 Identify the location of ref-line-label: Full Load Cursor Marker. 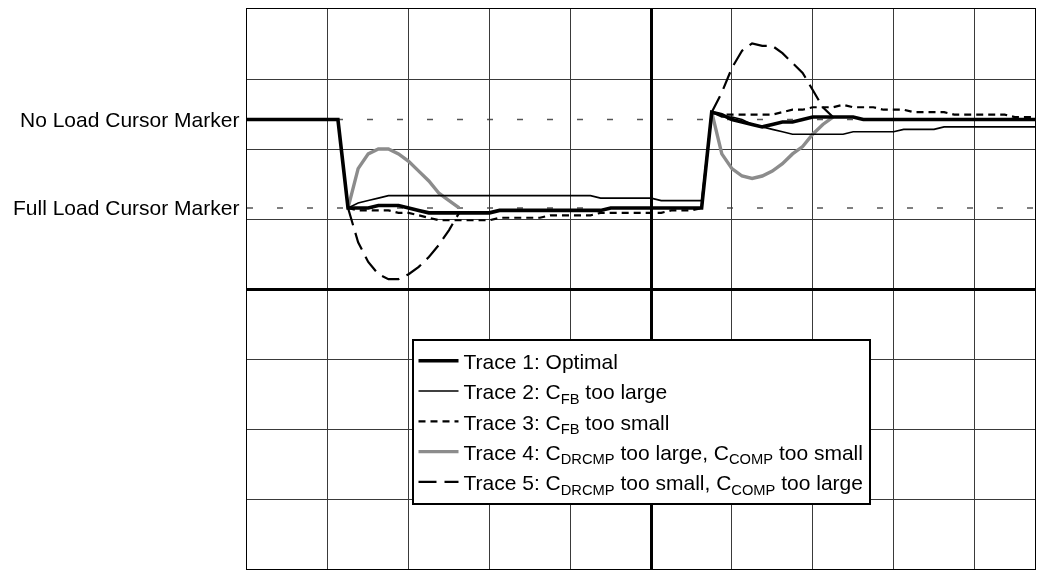
(126, 207).